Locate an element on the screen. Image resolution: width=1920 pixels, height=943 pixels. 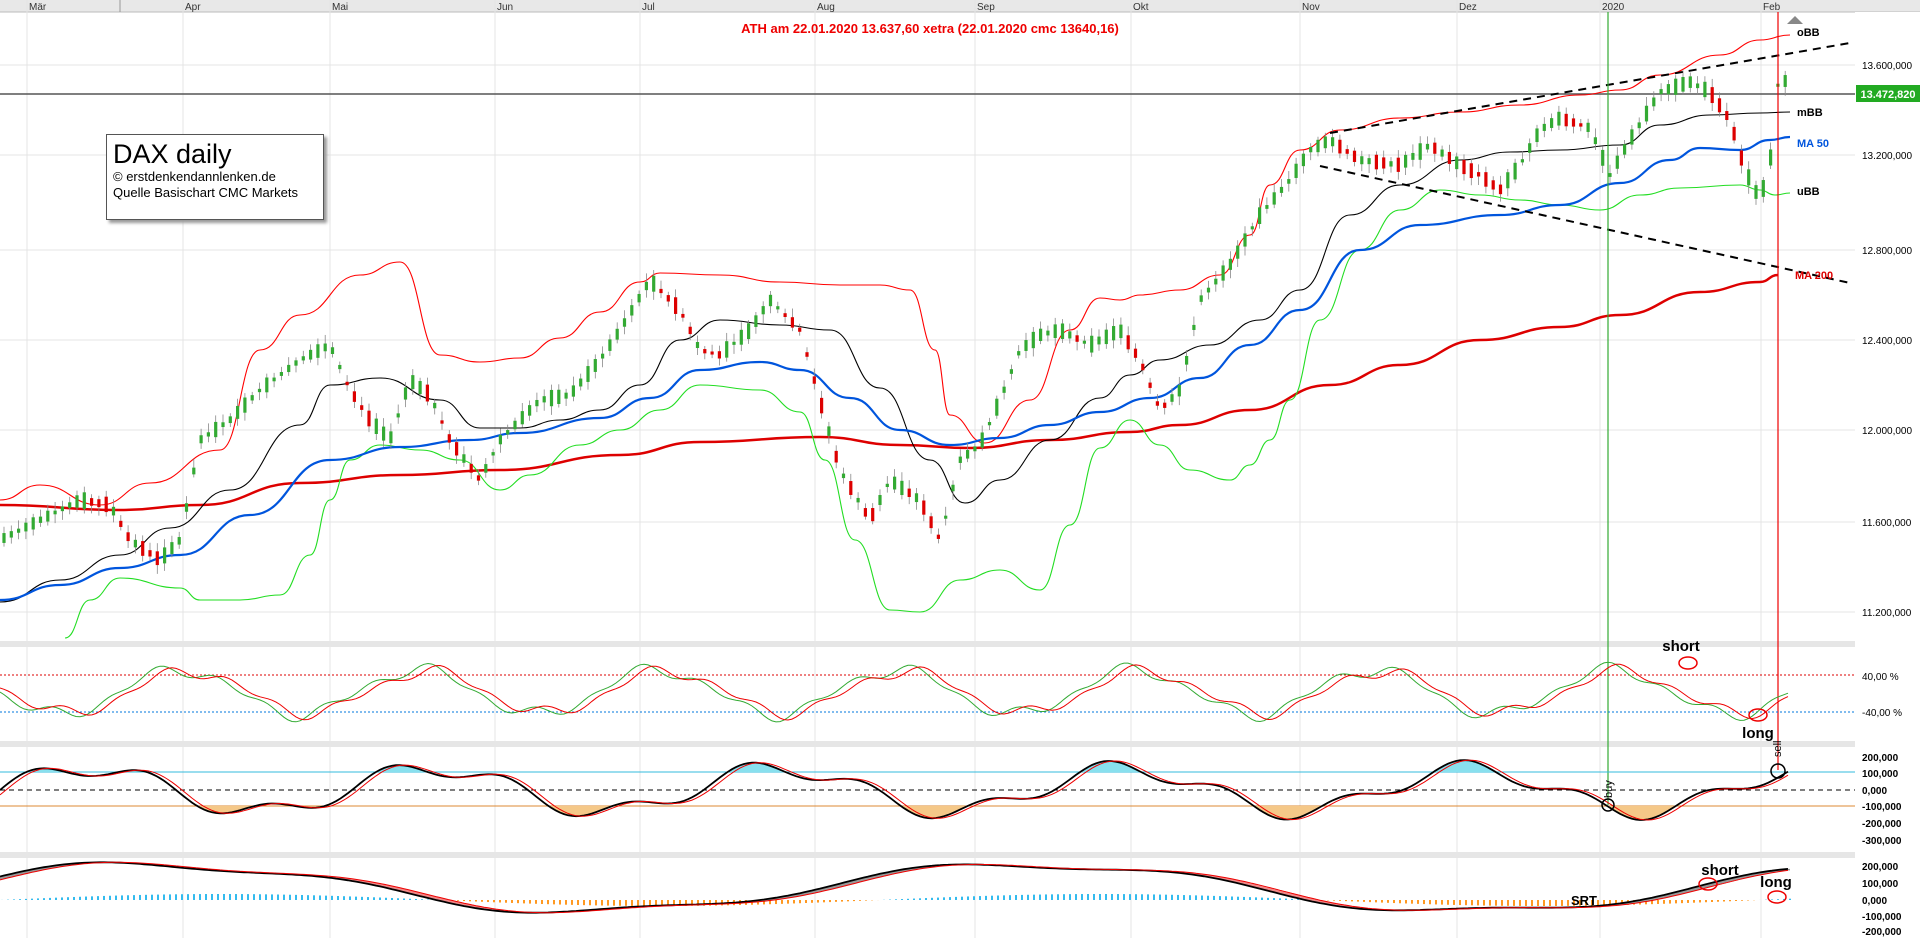
osc1-axis-label: 0,000 is located at coordinates (1874, 791).